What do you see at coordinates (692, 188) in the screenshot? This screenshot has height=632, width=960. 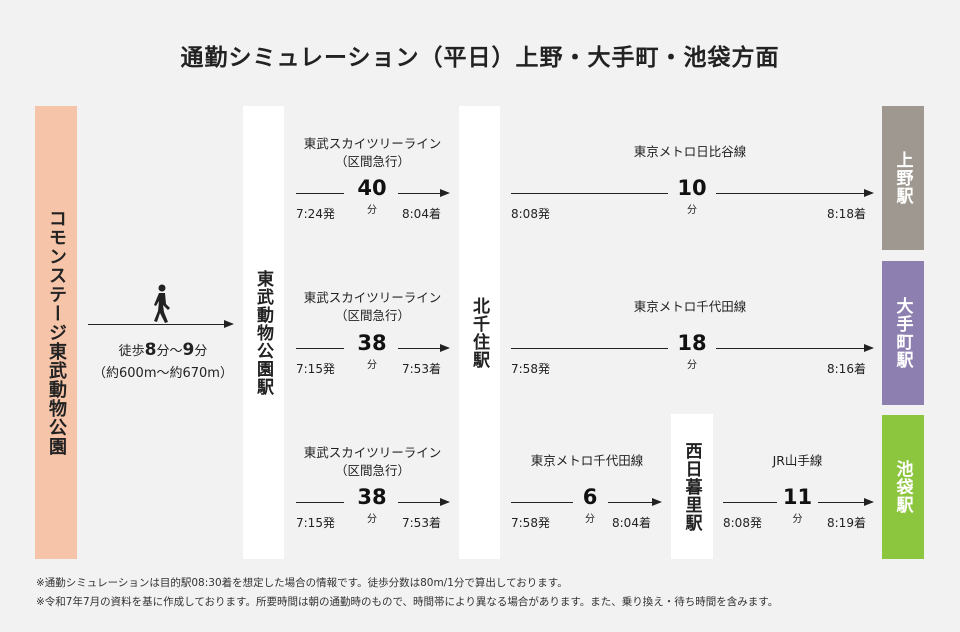 I see `row1-leg2-minutes: 10` at bounding box center [692, 188].